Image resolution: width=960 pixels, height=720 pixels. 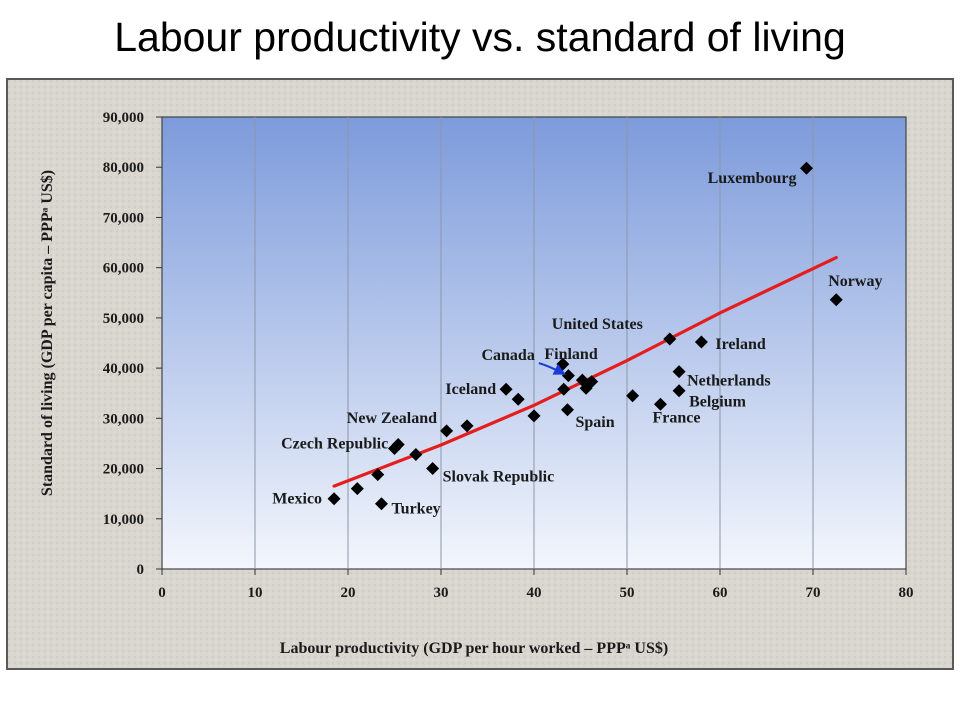 What do you see at coordinates (441, 593) in the screenshot?
I see `x-tick-label: 30` at bounding box center [441, 593].